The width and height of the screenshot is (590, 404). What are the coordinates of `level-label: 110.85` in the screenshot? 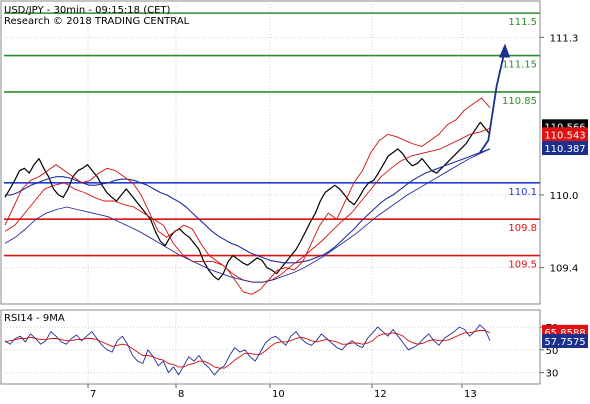 It's located at (519, 101).